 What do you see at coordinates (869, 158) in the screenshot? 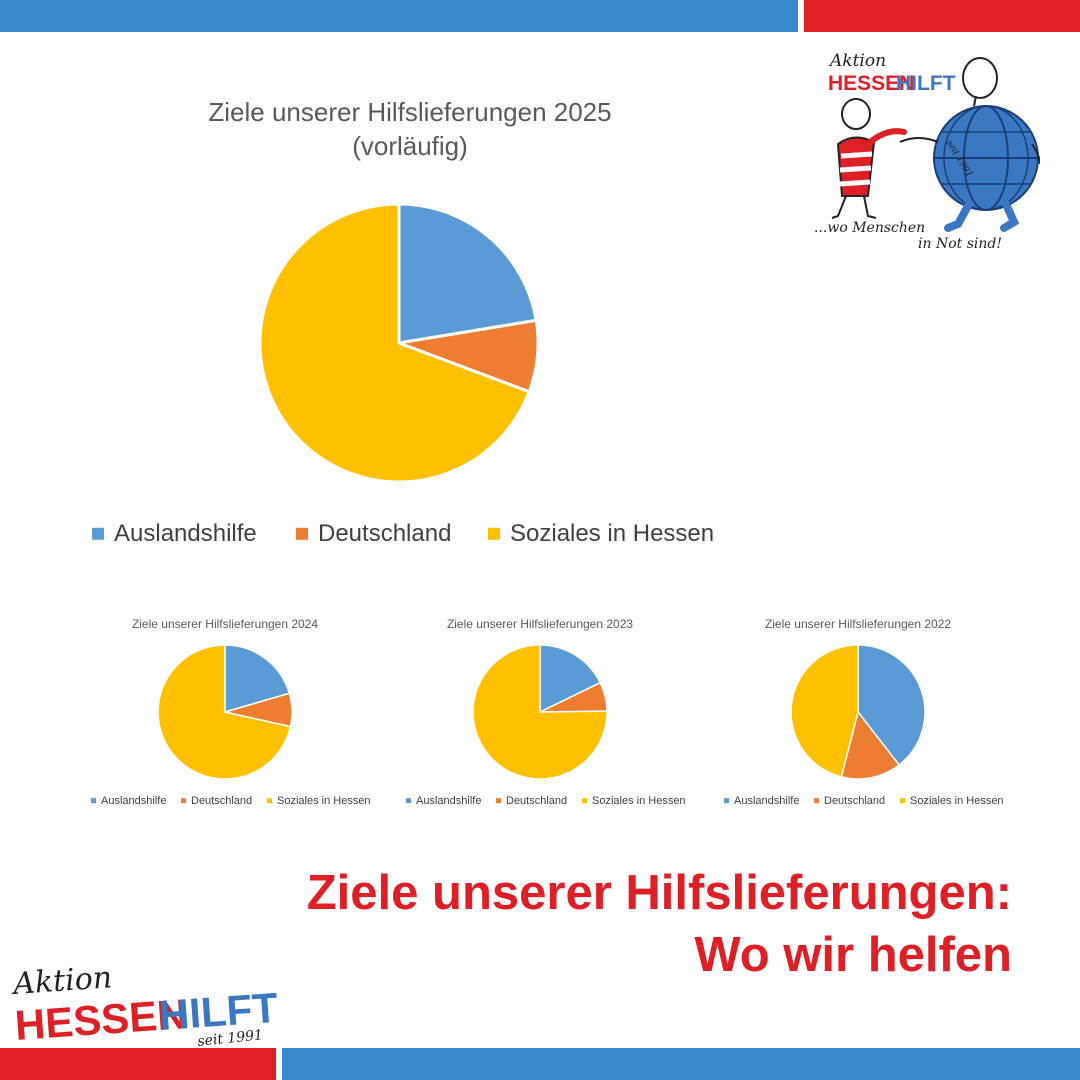
I see `hessen-figure-icon` at bounding box center [869, 158].